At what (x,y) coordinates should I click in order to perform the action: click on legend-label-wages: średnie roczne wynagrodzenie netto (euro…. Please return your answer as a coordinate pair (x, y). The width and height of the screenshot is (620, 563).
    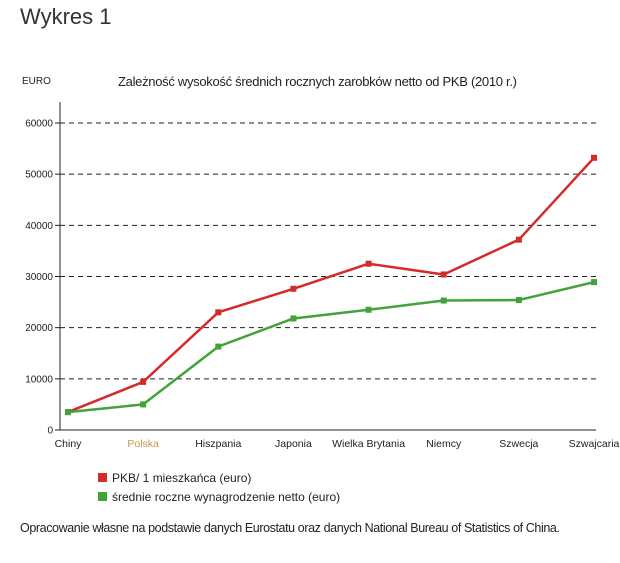
    Looking at the image, I should click on (226, 496).